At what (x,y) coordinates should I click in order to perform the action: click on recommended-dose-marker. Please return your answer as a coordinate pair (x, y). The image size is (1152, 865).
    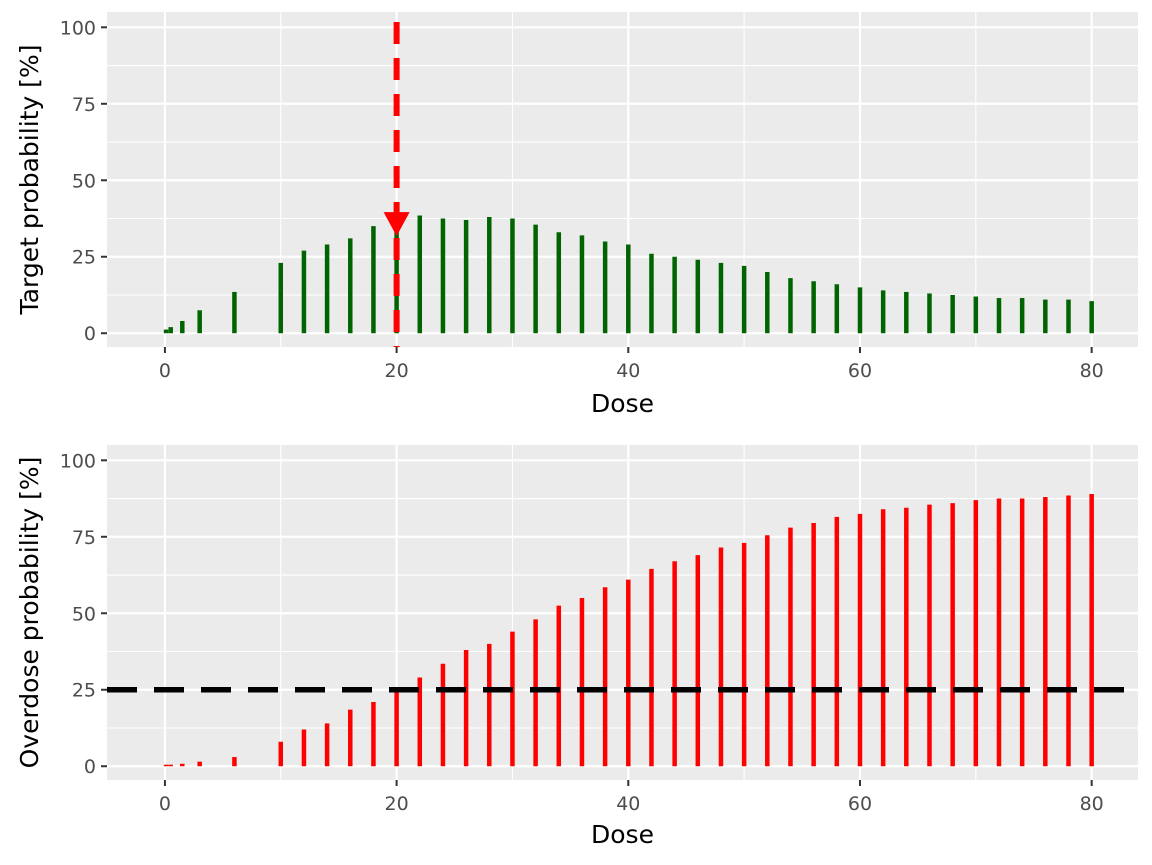
    Looking at the image, I should click on (396, 224).